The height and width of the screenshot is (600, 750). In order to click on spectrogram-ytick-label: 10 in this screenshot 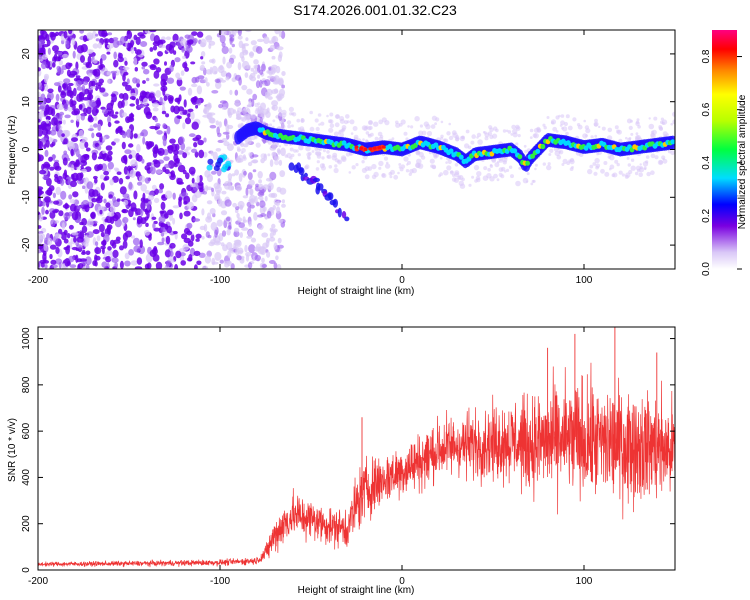, I will do `click(26, 102)`.